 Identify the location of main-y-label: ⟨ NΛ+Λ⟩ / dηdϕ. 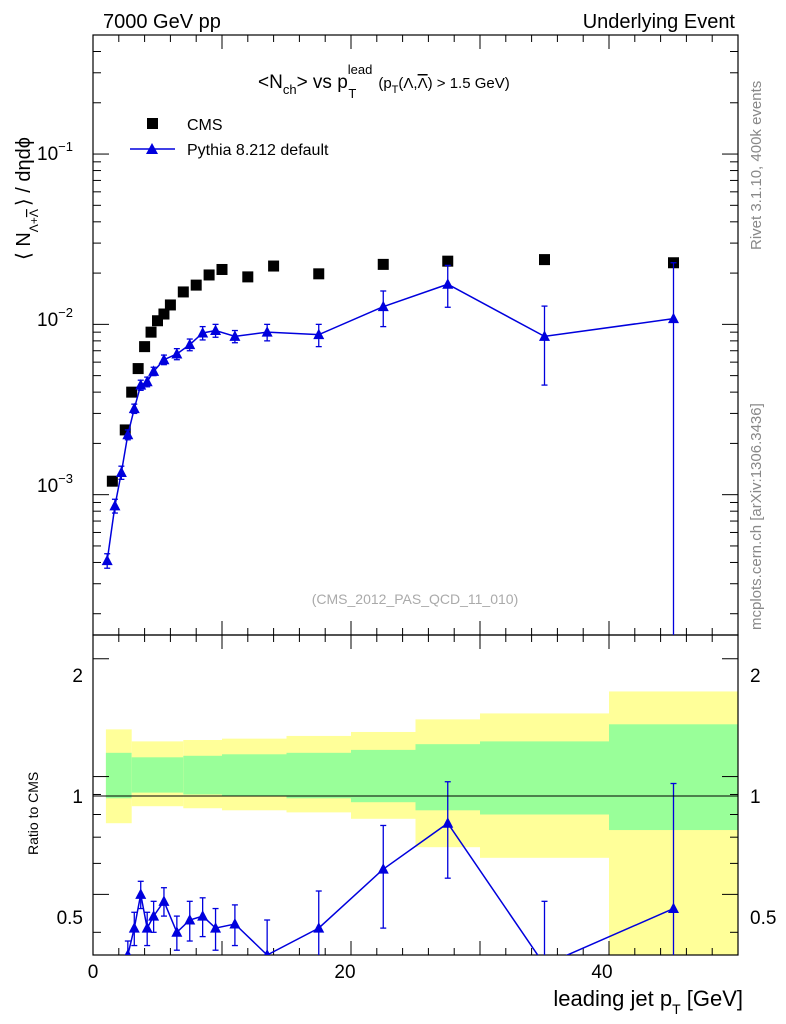
(27, 198).